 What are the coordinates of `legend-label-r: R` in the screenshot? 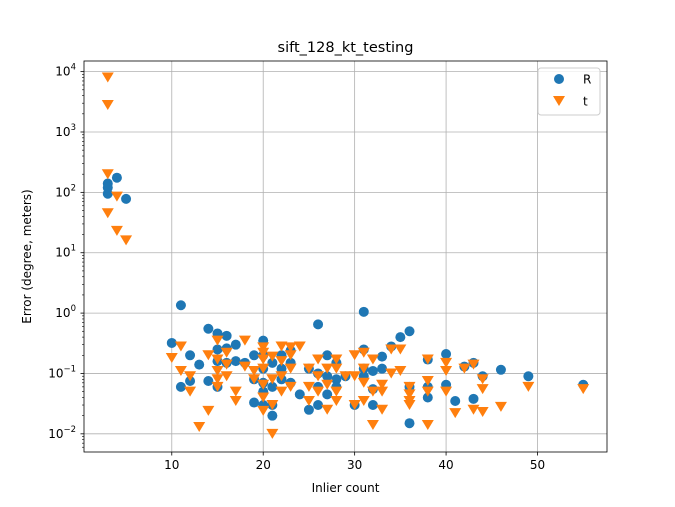 It's located at (587, 80).